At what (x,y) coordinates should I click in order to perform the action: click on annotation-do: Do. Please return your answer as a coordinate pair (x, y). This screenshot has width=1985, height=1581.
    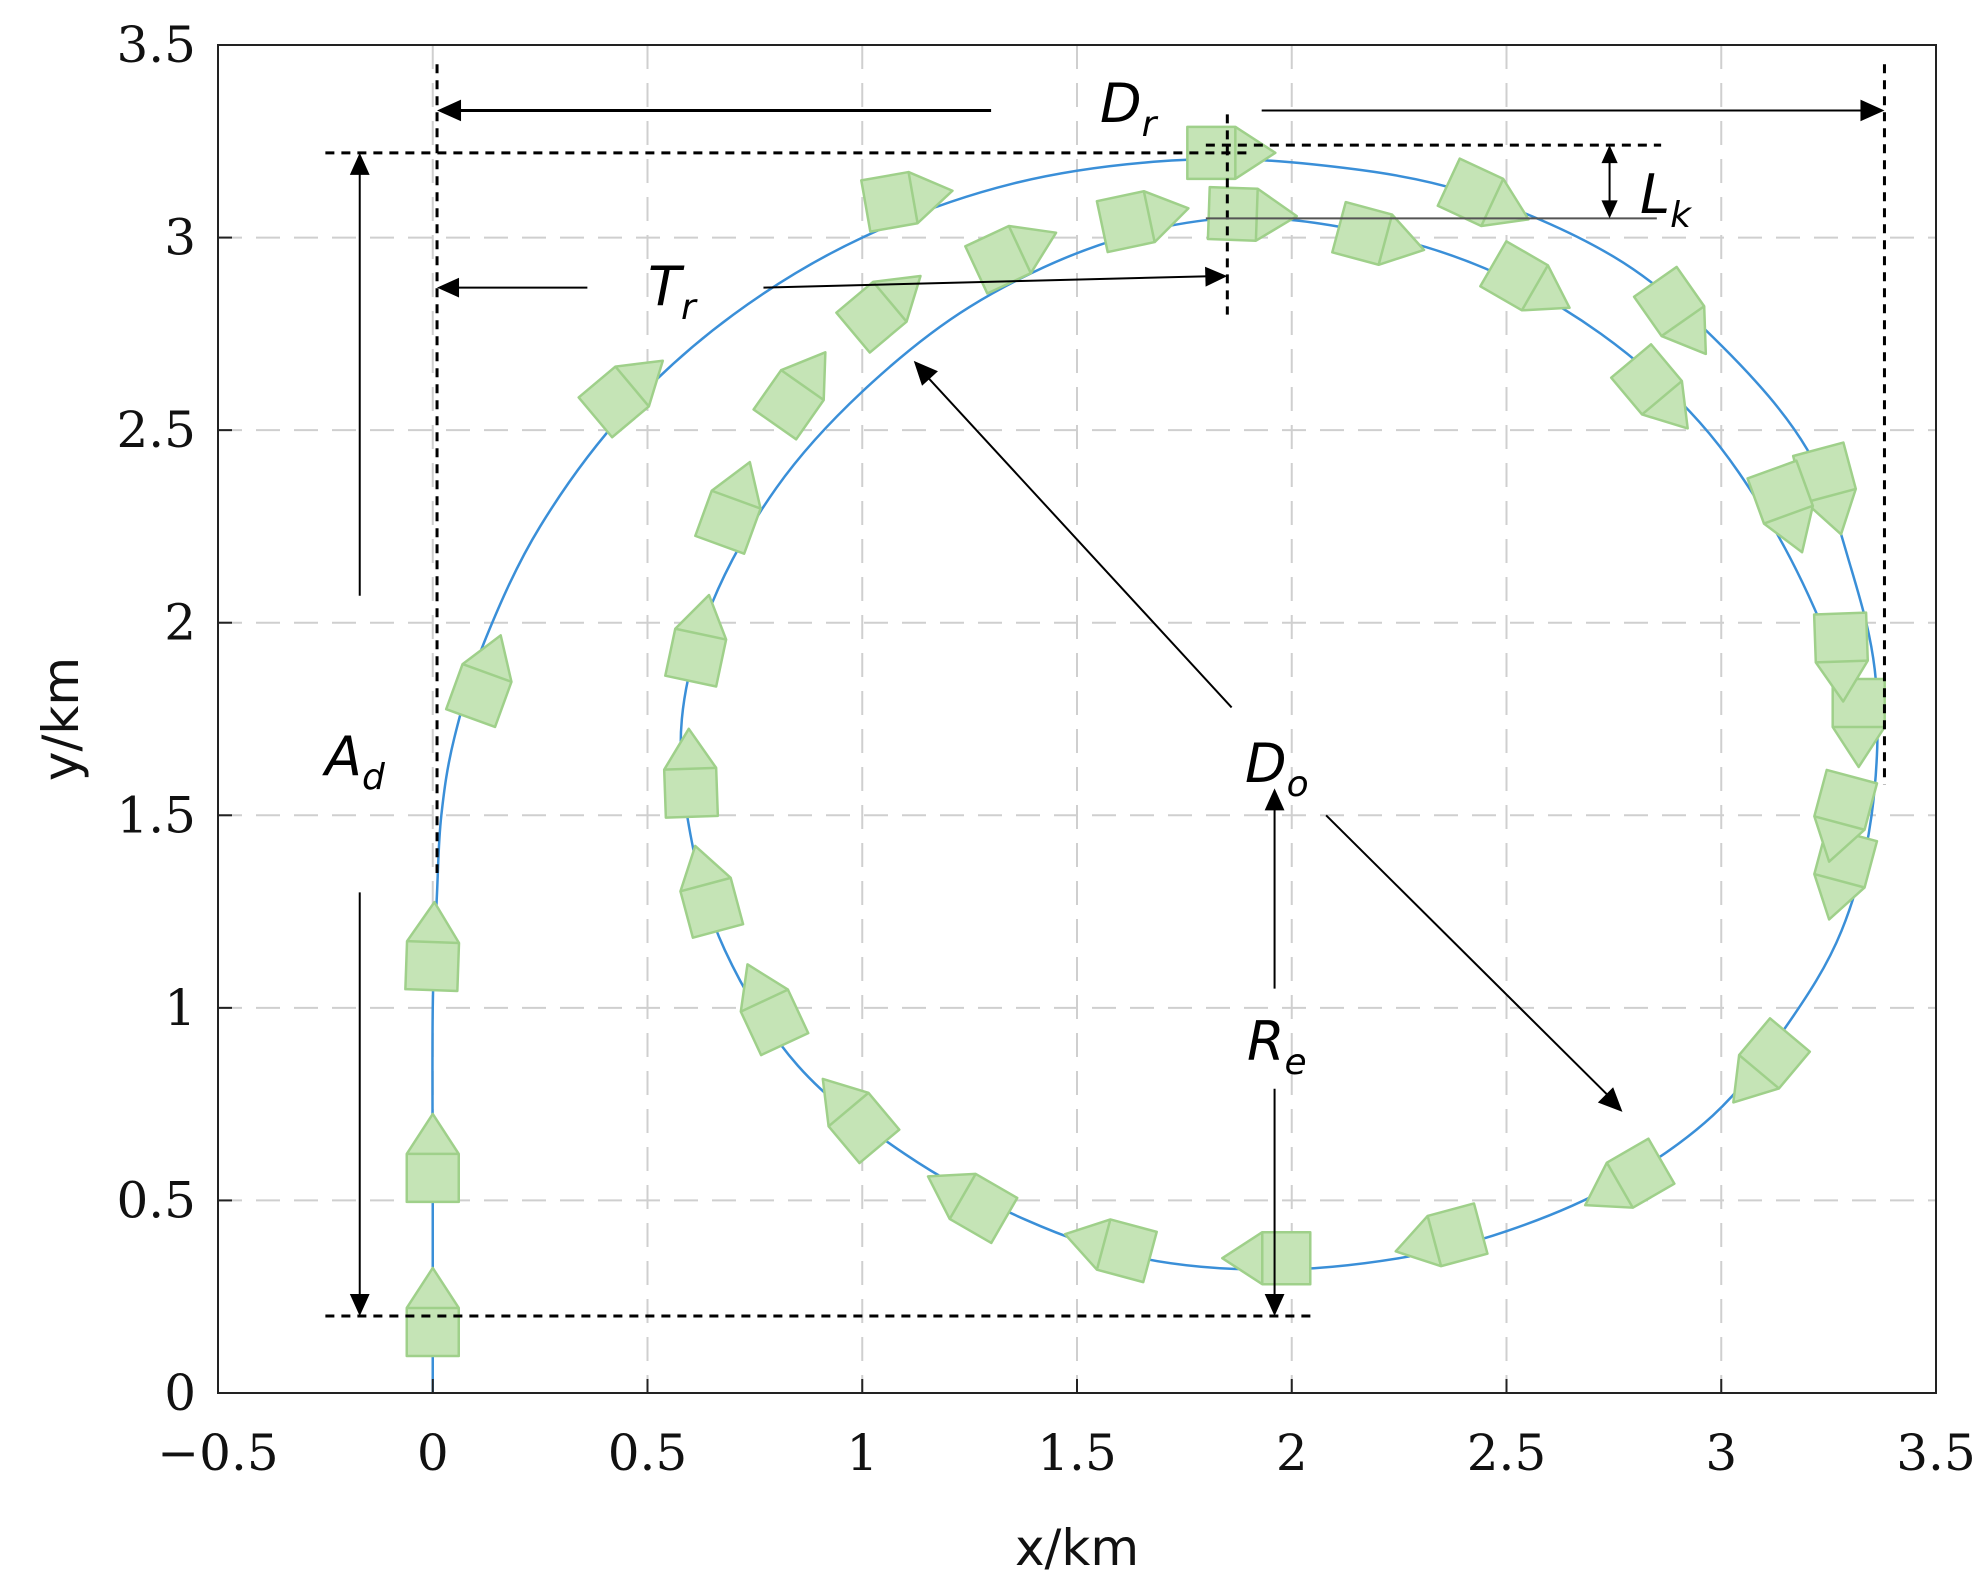
    Looking at the image, I should click on (1277, 768).